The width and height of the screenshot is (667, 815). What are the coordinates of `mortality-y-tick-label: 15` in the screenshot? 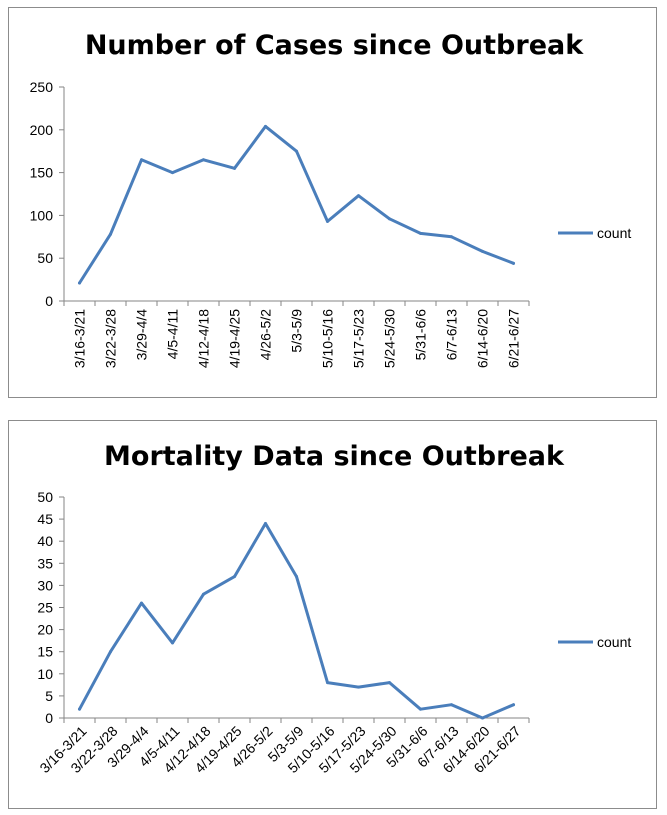 It's located at (45, 652).